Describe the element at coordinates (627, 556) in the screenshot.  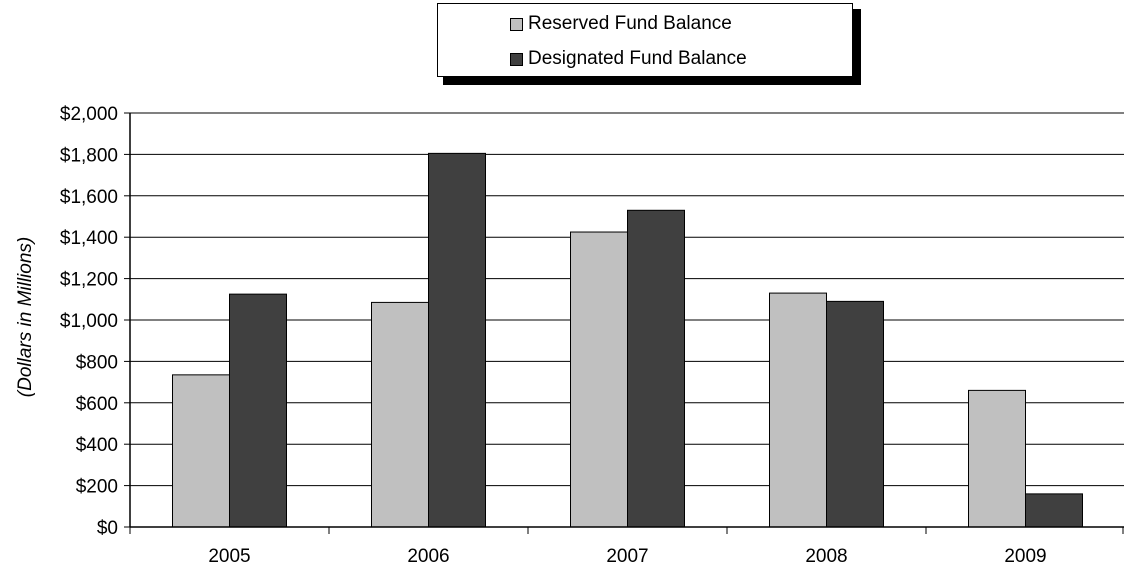
I see `x-tick-label: 2007` at that location.